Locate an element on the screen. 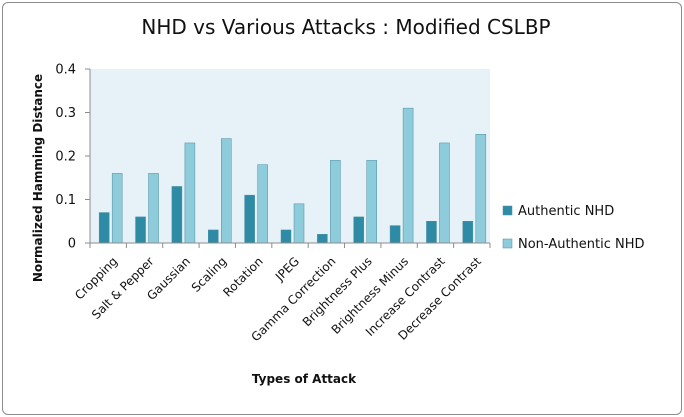  x-tick-label: Rotation is located at coordinates (242, 276).